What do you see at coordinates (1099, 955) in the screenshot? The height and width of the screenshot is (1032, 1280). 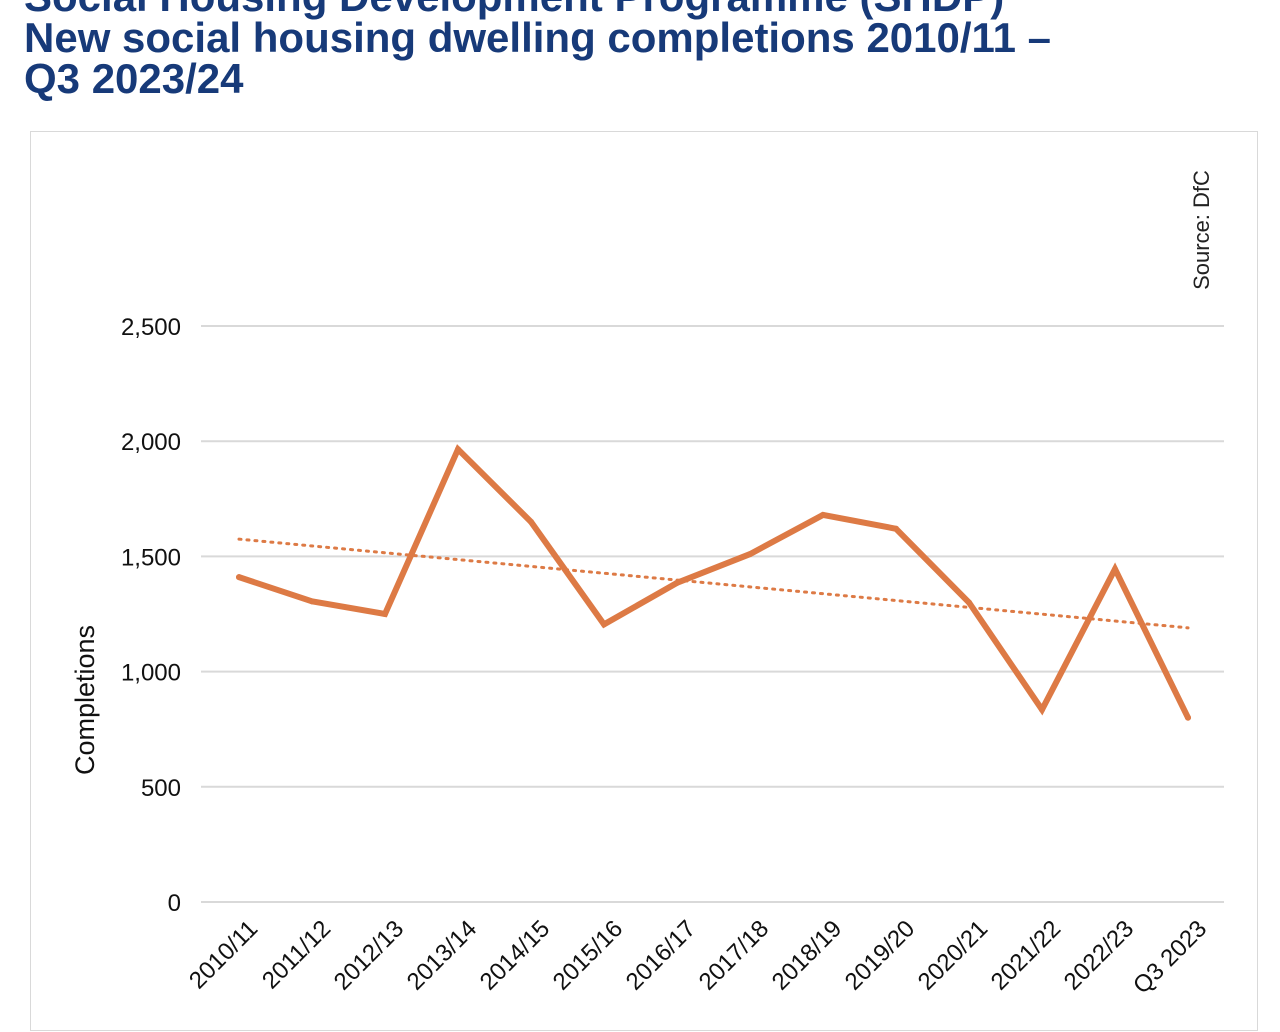 I see `x-tick-label: 2022/23` at bounding box center [1099, 955].